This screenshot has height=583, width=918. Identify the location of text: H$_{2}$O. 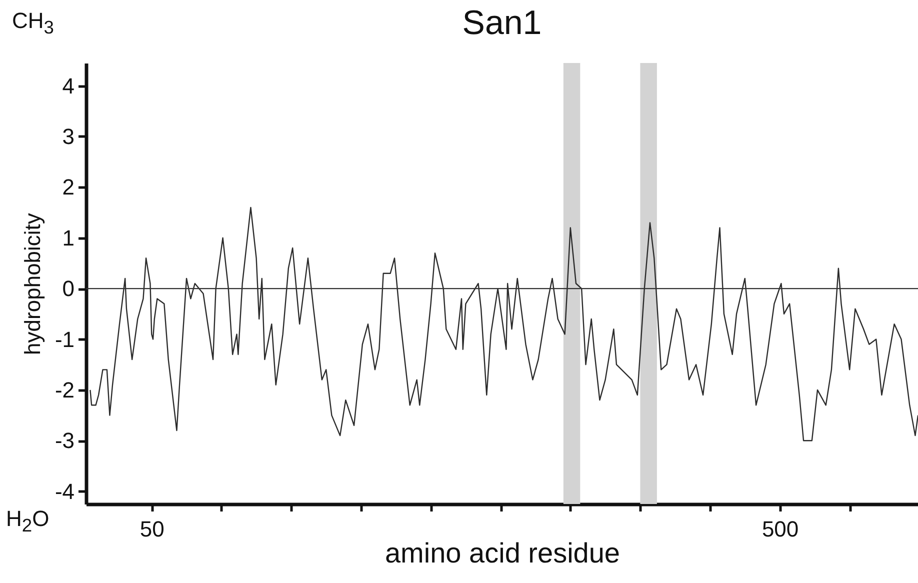
(28, 521).